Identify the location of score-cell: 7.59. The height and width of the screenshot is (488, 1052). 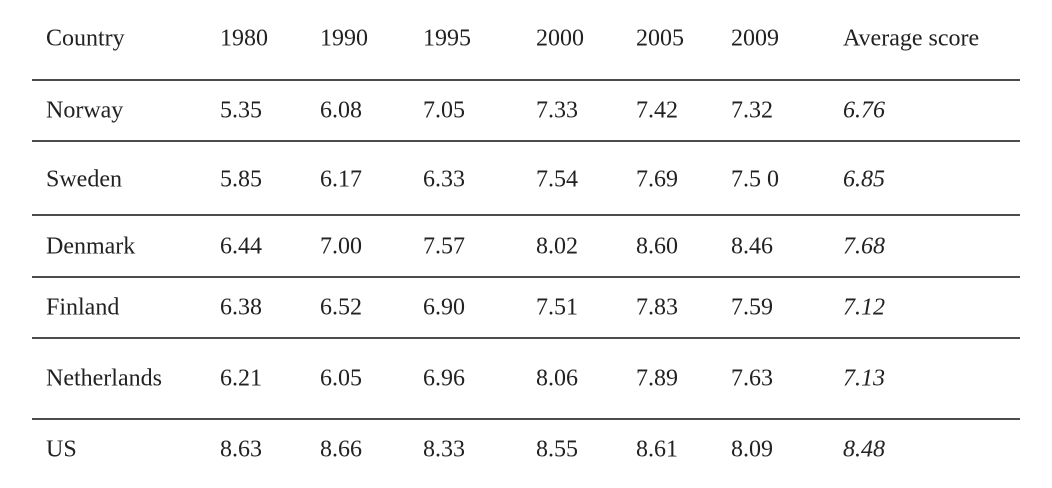
(752, 308).